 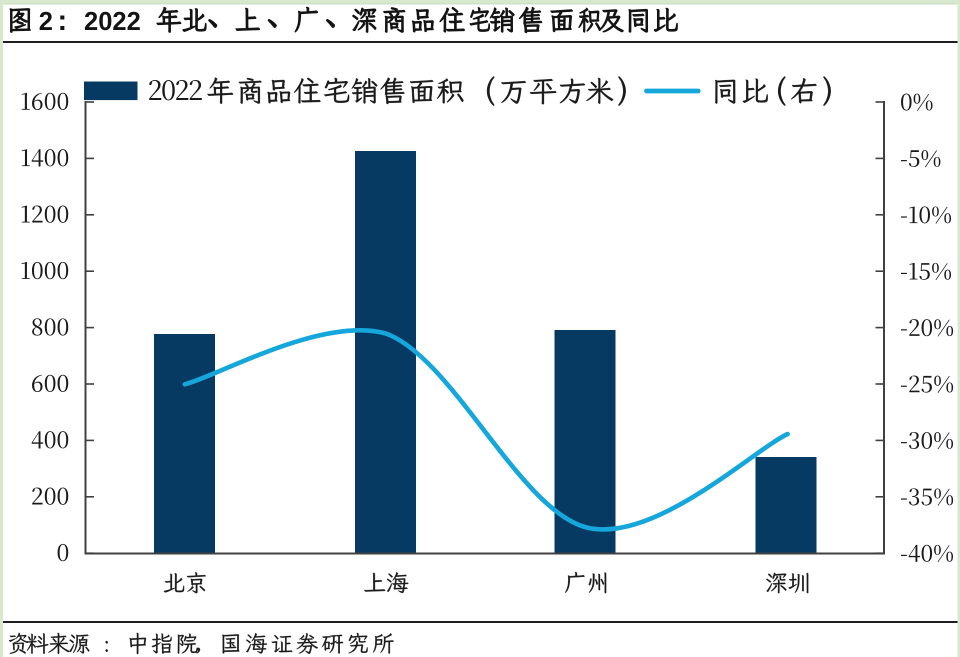 What do you see at coordinates (105, 22) in the screenshot?
I see `svg-text: 0` at bounding box center [105, 22].